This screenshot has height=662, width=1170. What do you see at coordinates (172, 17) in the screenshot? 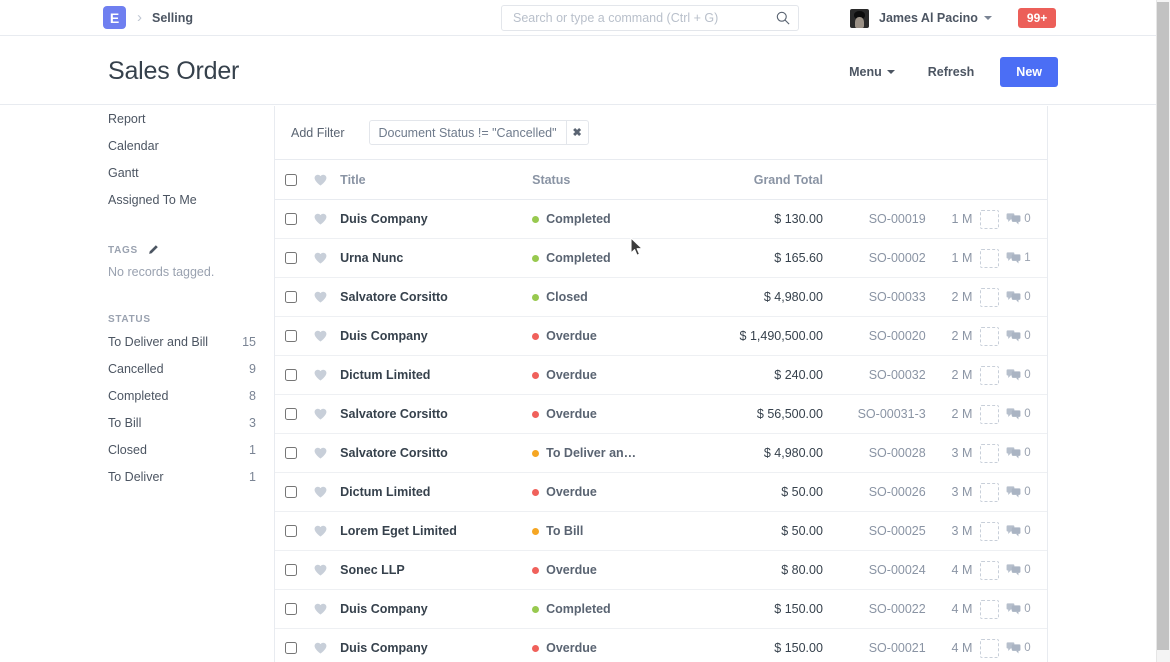
I see `breadcrumb-item-selling: Selling` at bounding box center [172, 17].